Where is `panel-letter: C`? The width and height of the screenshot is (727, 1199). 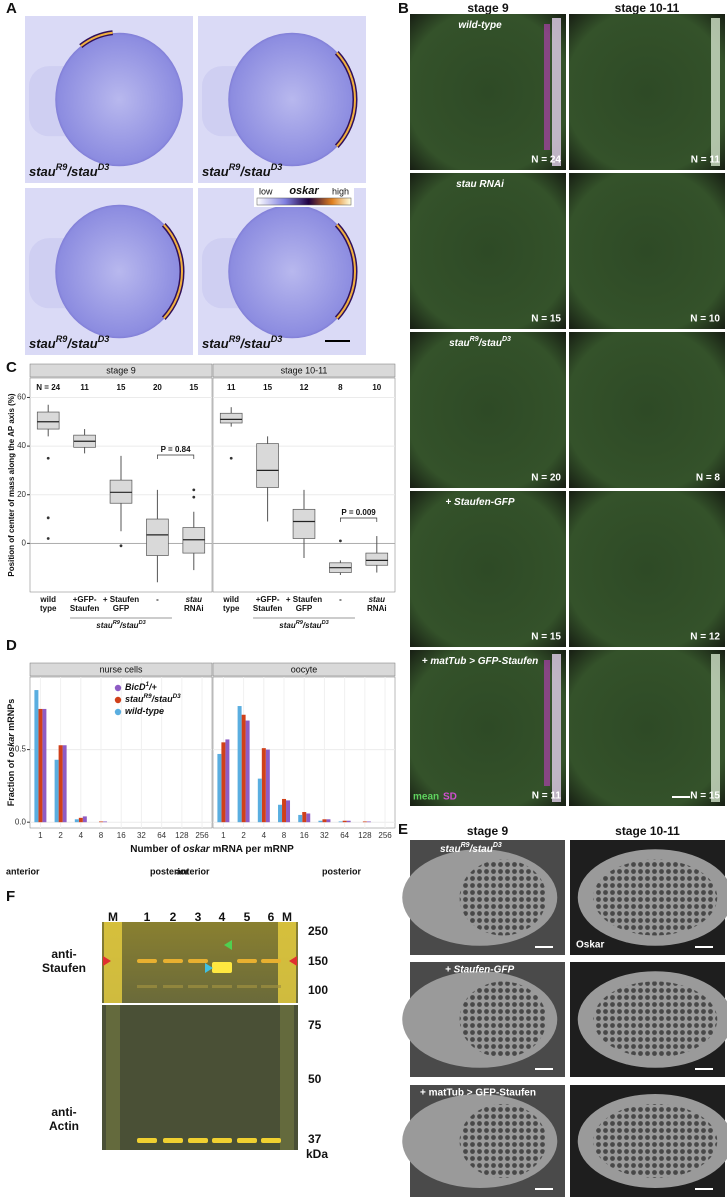 panel-letter: C is located at coordinates (11, 367).